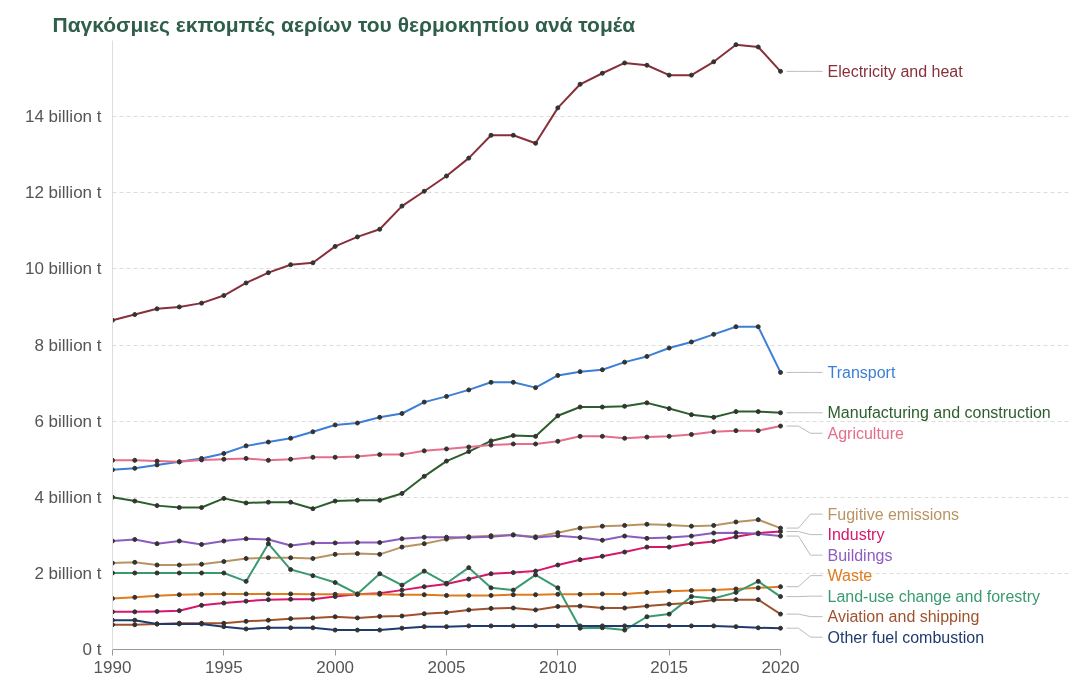 This screenshot has width=1077, height=689. What do you see at coordinates (112, 667) in the screenshot?
I see `x-tick-label: 1990` at bounding box center [112, 667].